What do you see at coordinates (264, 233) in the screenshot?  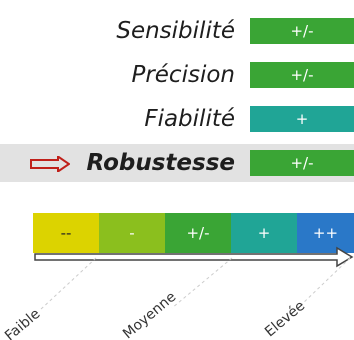 I see `scale-segment: +` at bounding box center [264, 233].